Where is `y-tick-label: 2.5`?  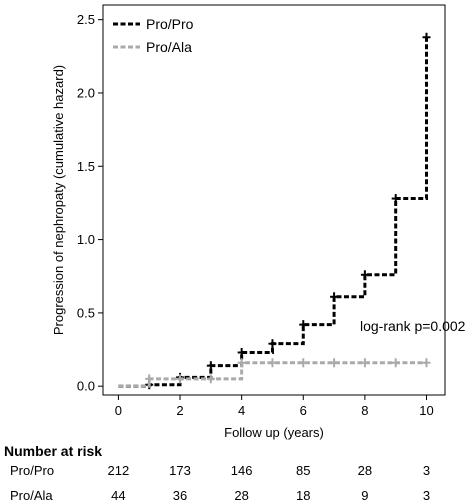
y-tick-label: 2.5 is located at coordinates (86, 19).